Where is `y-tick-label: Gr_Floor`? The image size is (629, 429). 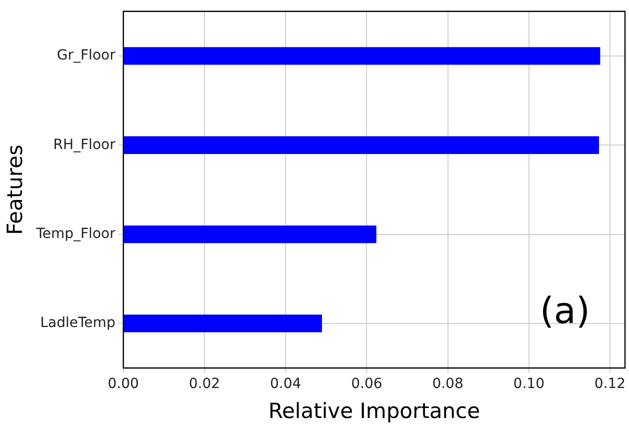
y-tick-label: Gr_Floor is located at coordinates (86, 56).